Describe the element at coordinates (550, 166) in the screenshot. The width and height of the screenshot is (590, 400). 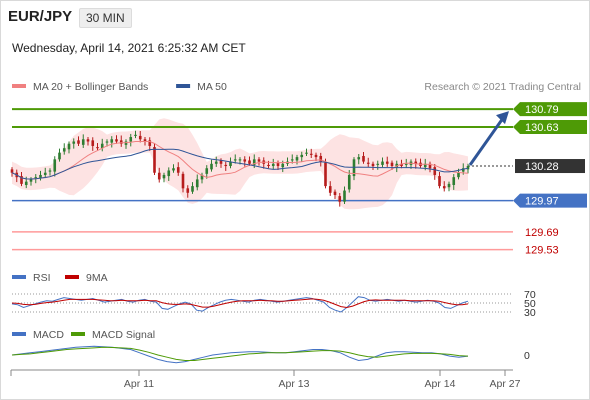
I see `current-price-tag` at that location.